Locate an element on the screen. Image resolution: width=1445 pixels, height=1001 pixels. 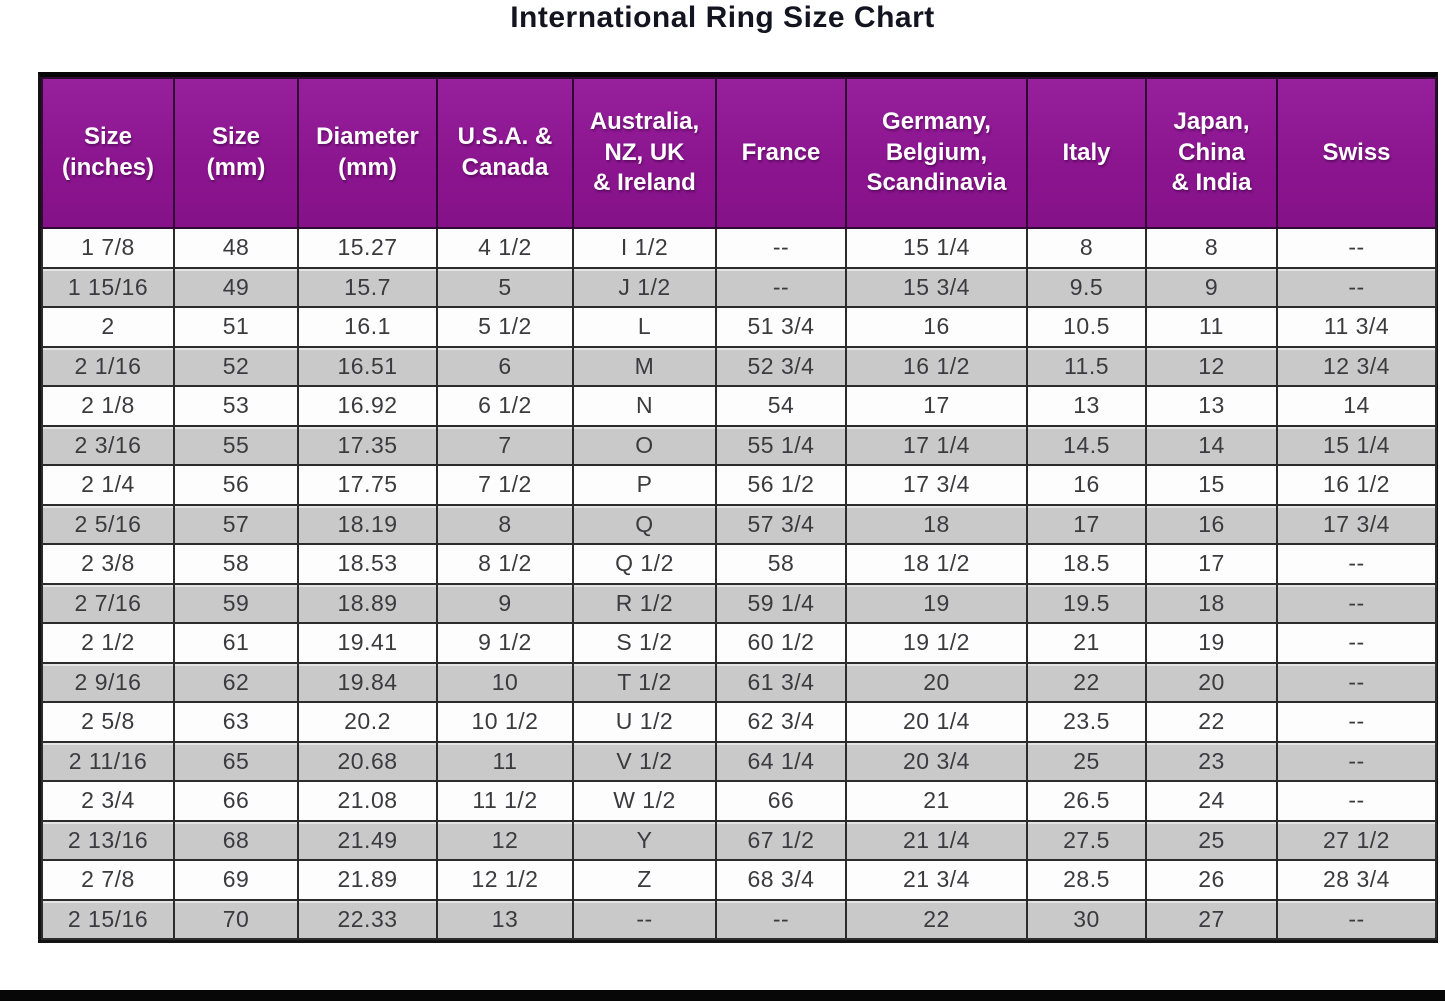
table-cell: 16 1/2 is located at coordinates (936, 366).